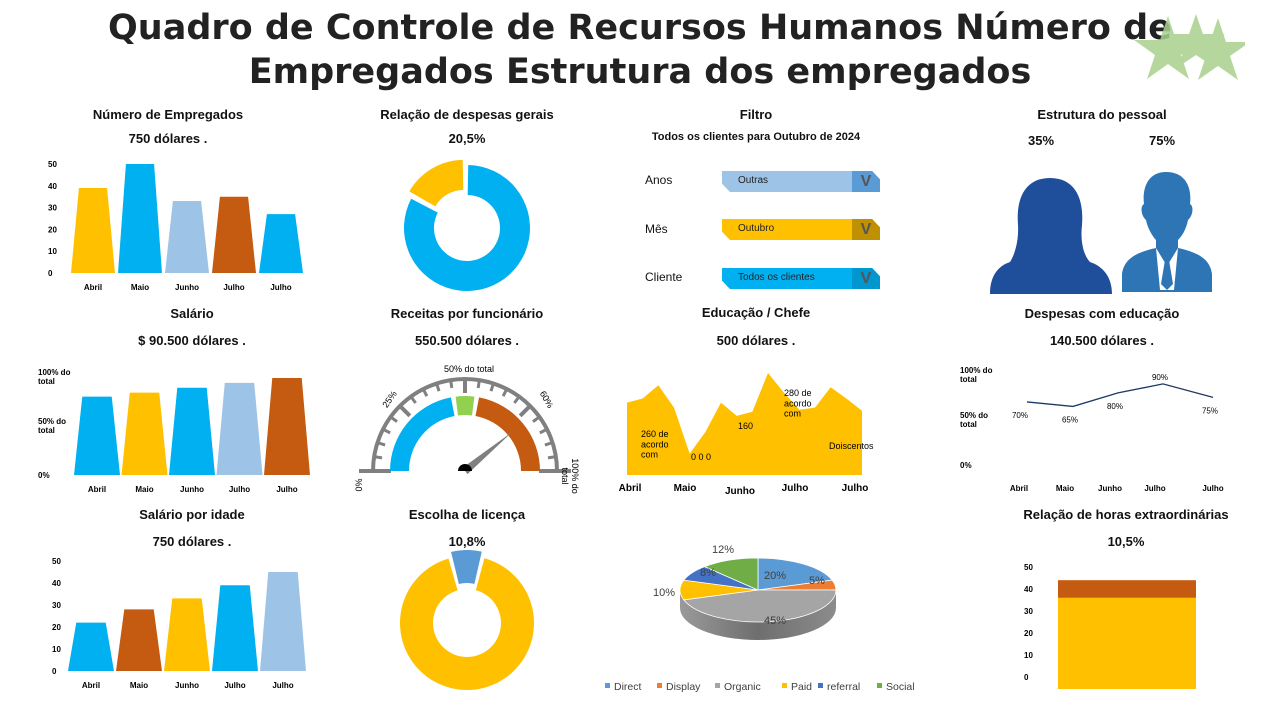 This screenshot has width=1280, height=720. I want to click on bar-julho, so click(287, 426).